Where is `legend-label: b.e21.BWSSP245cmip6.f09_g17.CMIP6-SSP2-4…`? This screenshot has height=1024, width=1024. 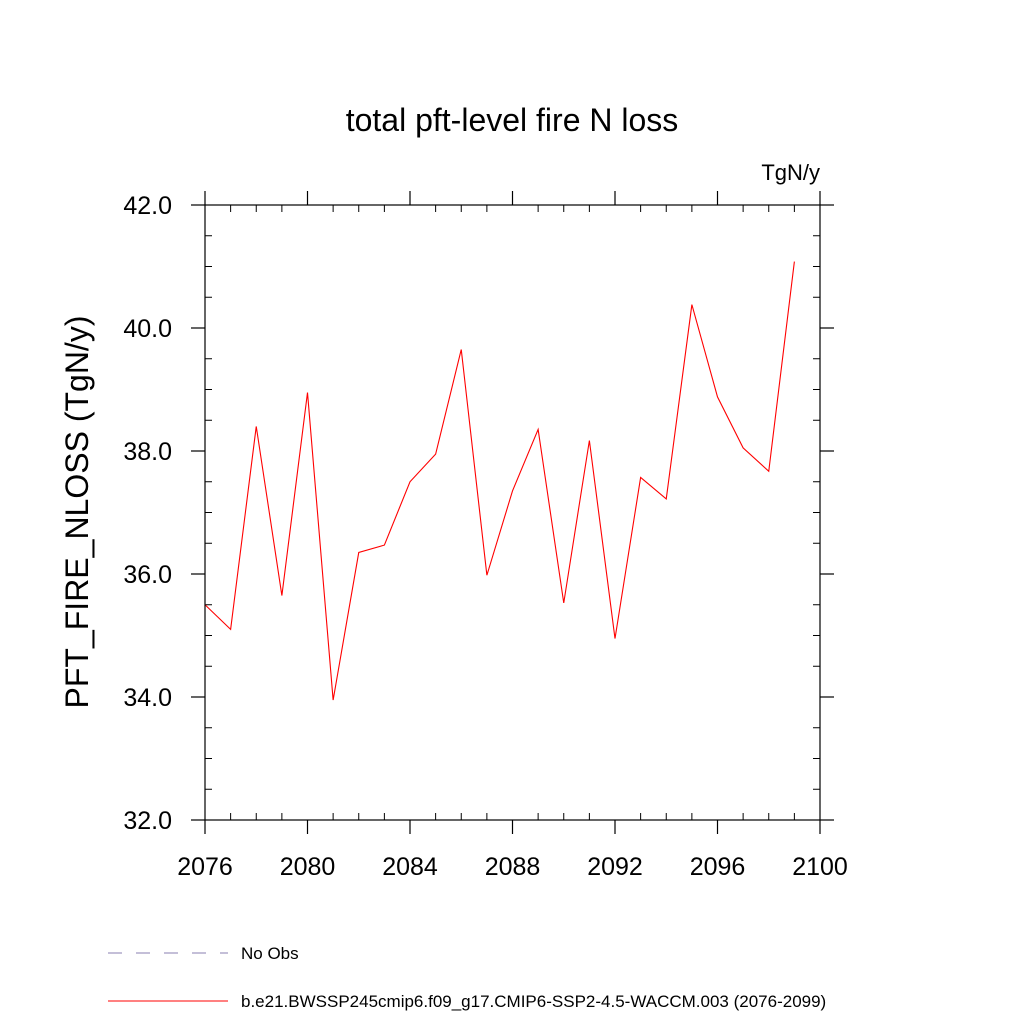
legend-label: b.e21.BWSSP245cmip6.f09_g17.CMIP6-SSP2-4… is located at coordinates (533, 1001).